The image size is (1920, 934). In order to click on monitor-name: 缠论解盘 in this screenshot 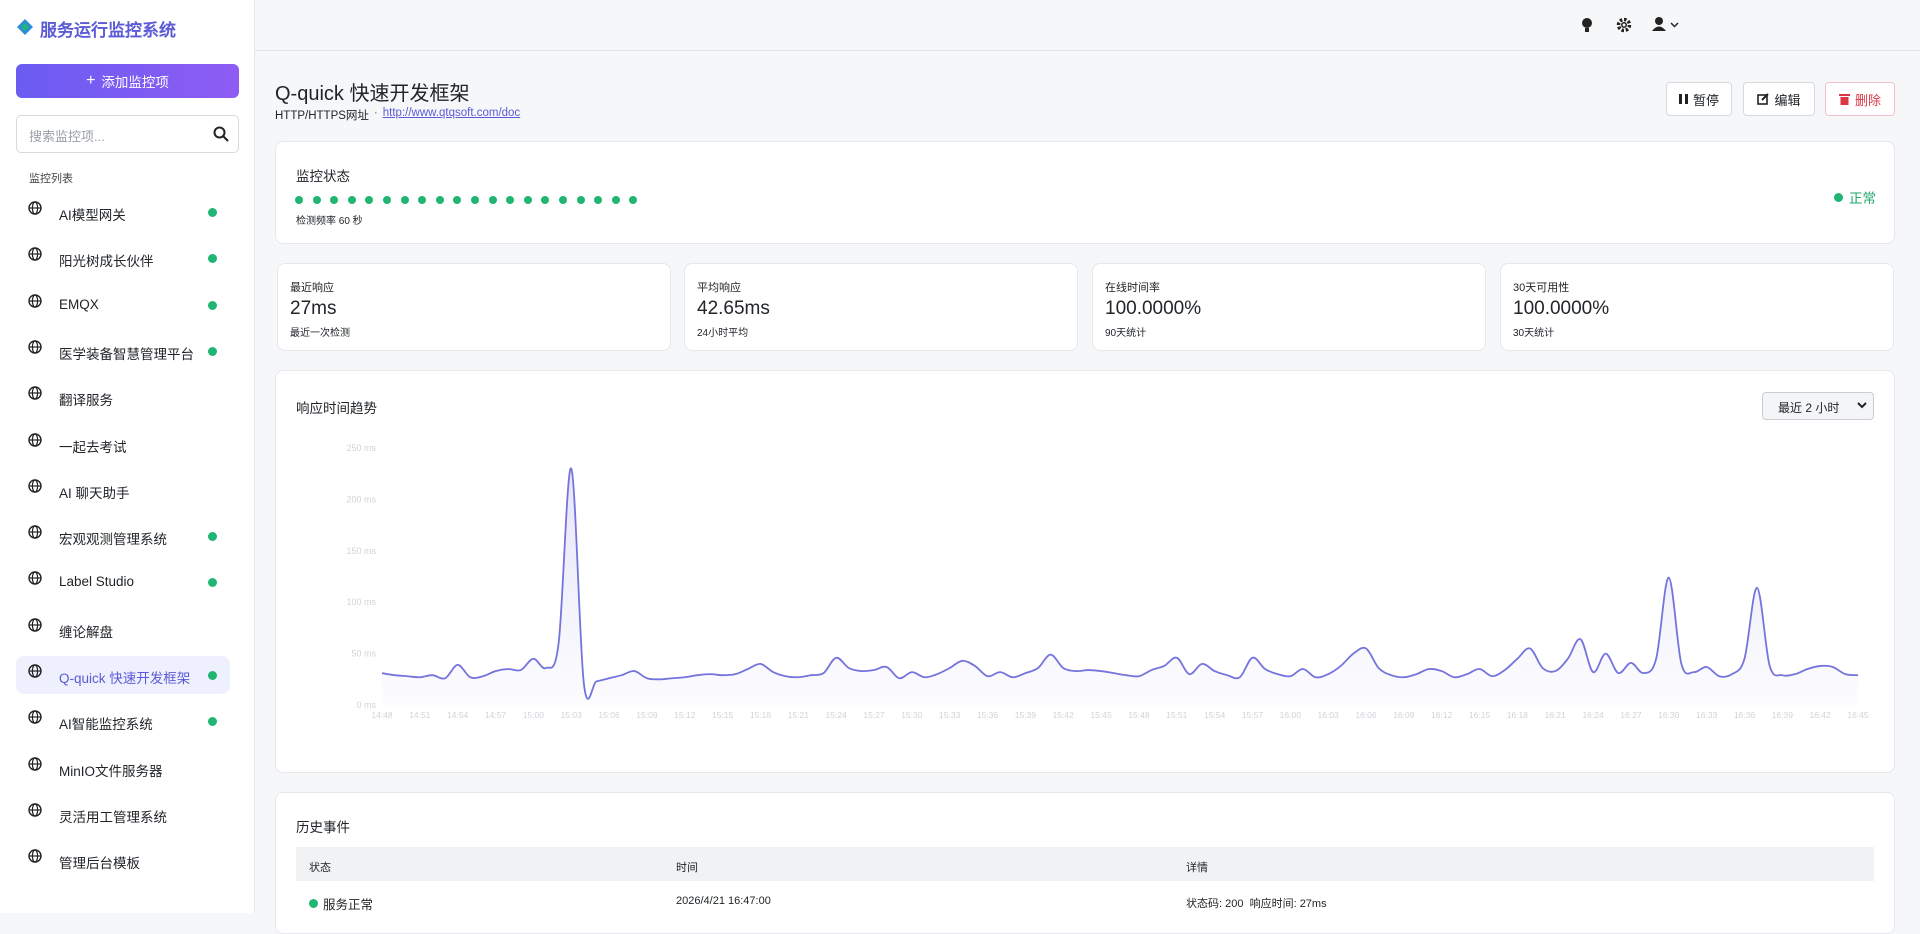, I will do `click(86, 632)`.